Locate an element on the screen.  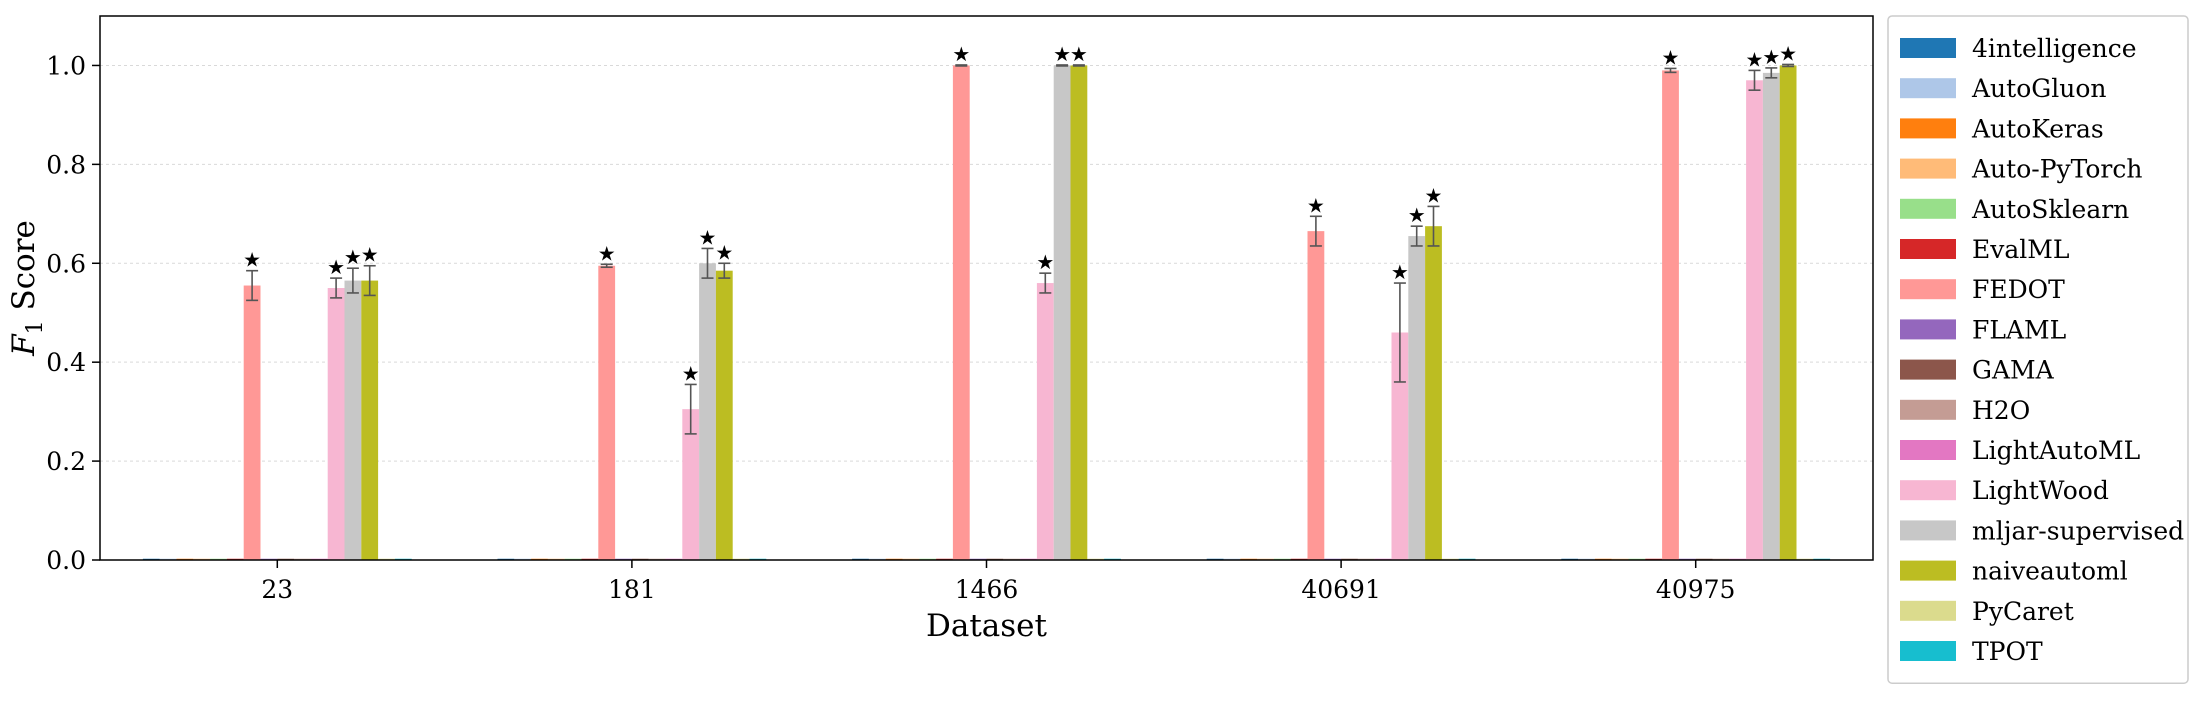
y-tick-label: 1.0 is located at coordinates (66, 65).